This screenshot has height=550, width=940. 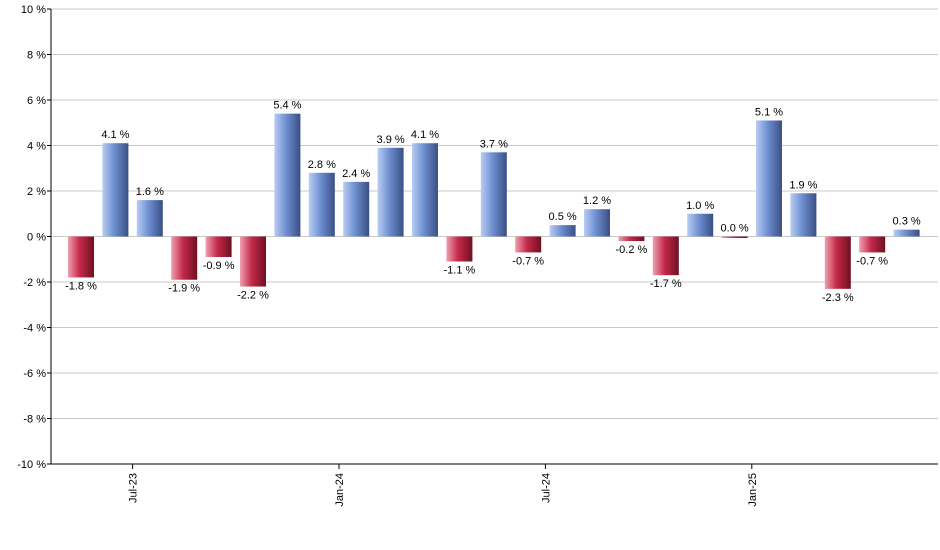 What do you see at coordinates (907, 222) in the screenshot?
I see `data-label: 0.3 %` at bounding box center [907, 222].